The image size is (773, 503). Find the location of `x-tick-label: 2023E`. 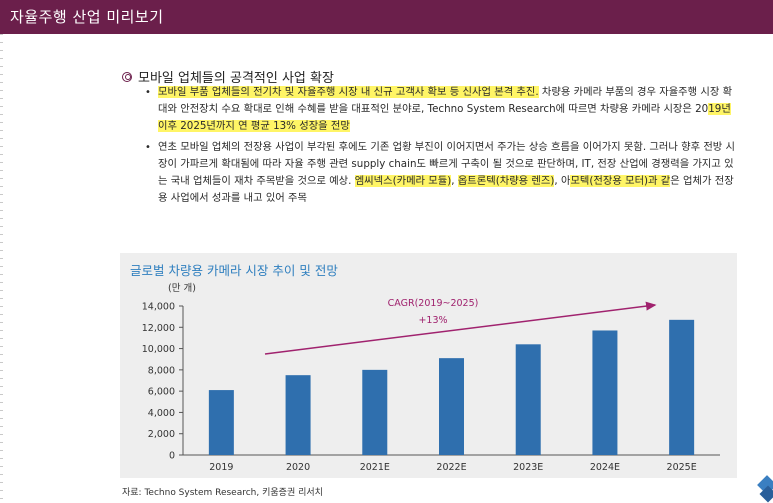

x-tick-label: 2023E is located at coordinates (528, 467).